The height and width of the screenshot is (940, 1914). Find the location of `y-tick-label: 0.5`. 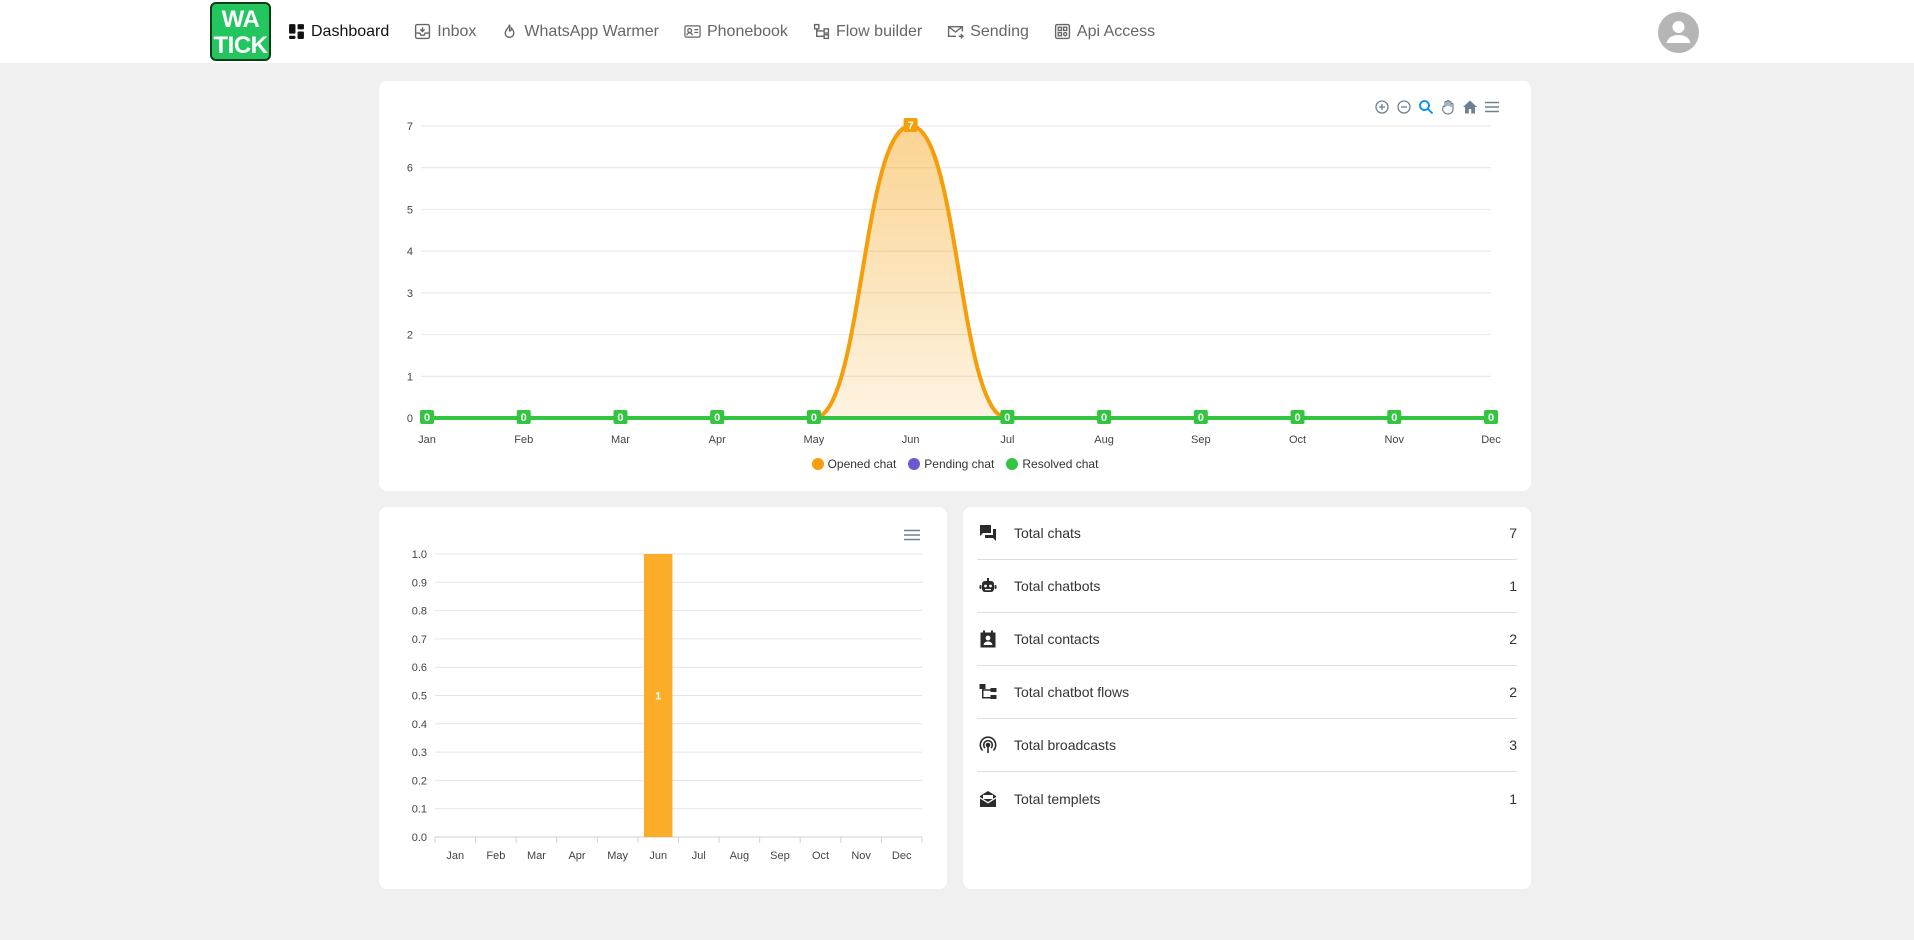

y-tick-label: 0.5 is located at coordinates (419, 697).